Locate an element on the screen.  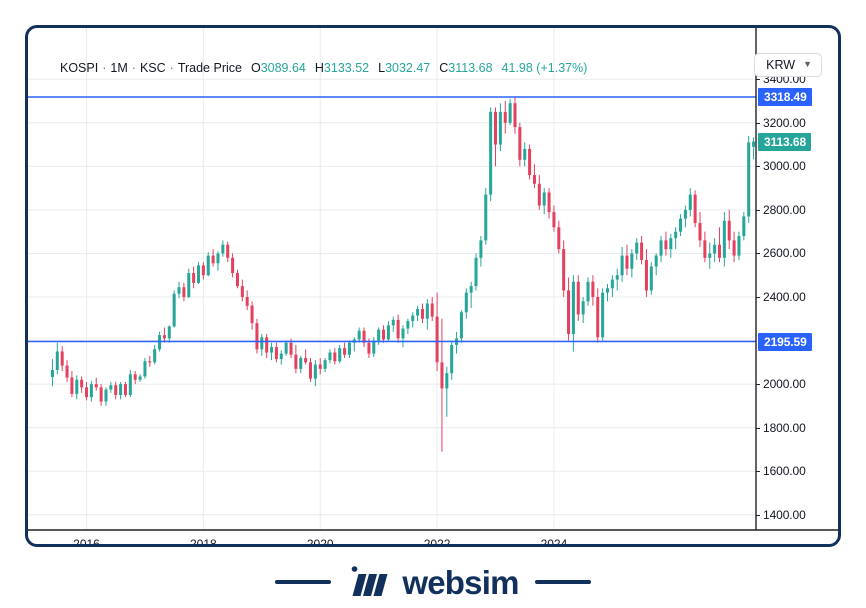
legend-symbol: KOSPI is located at coordinates (79, 68).